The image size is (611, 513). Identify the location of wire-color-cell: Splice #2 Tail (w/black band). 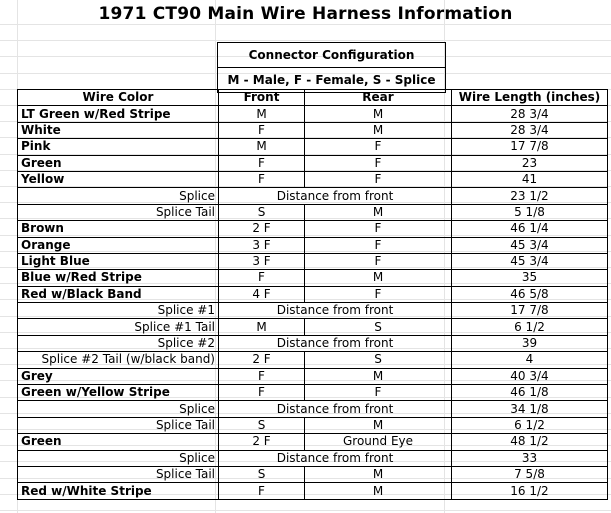
(118, 360).